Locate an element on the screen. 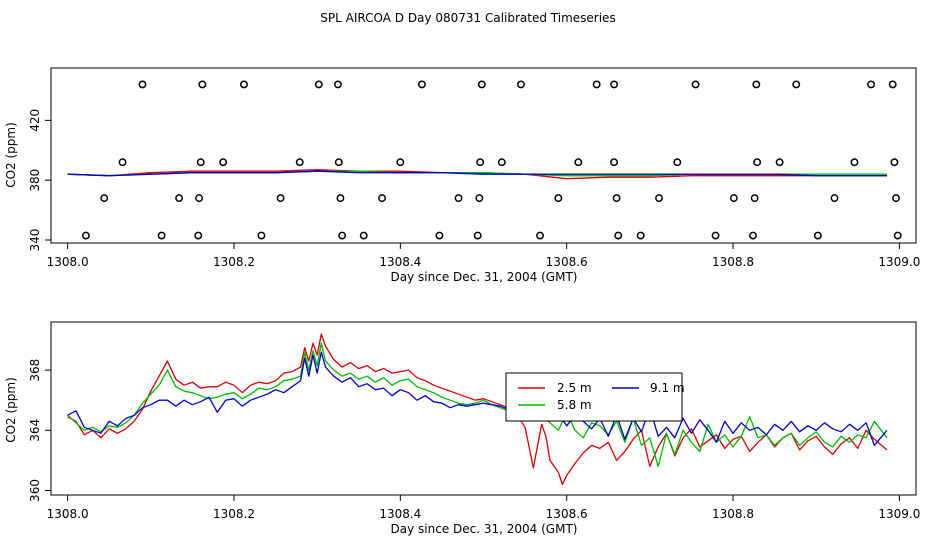 The height and width of the screenshot is (540, 936). top-x-axis-label: Day since Dec. 31, 2004 (GMT) is located at coordinates (484, 277).